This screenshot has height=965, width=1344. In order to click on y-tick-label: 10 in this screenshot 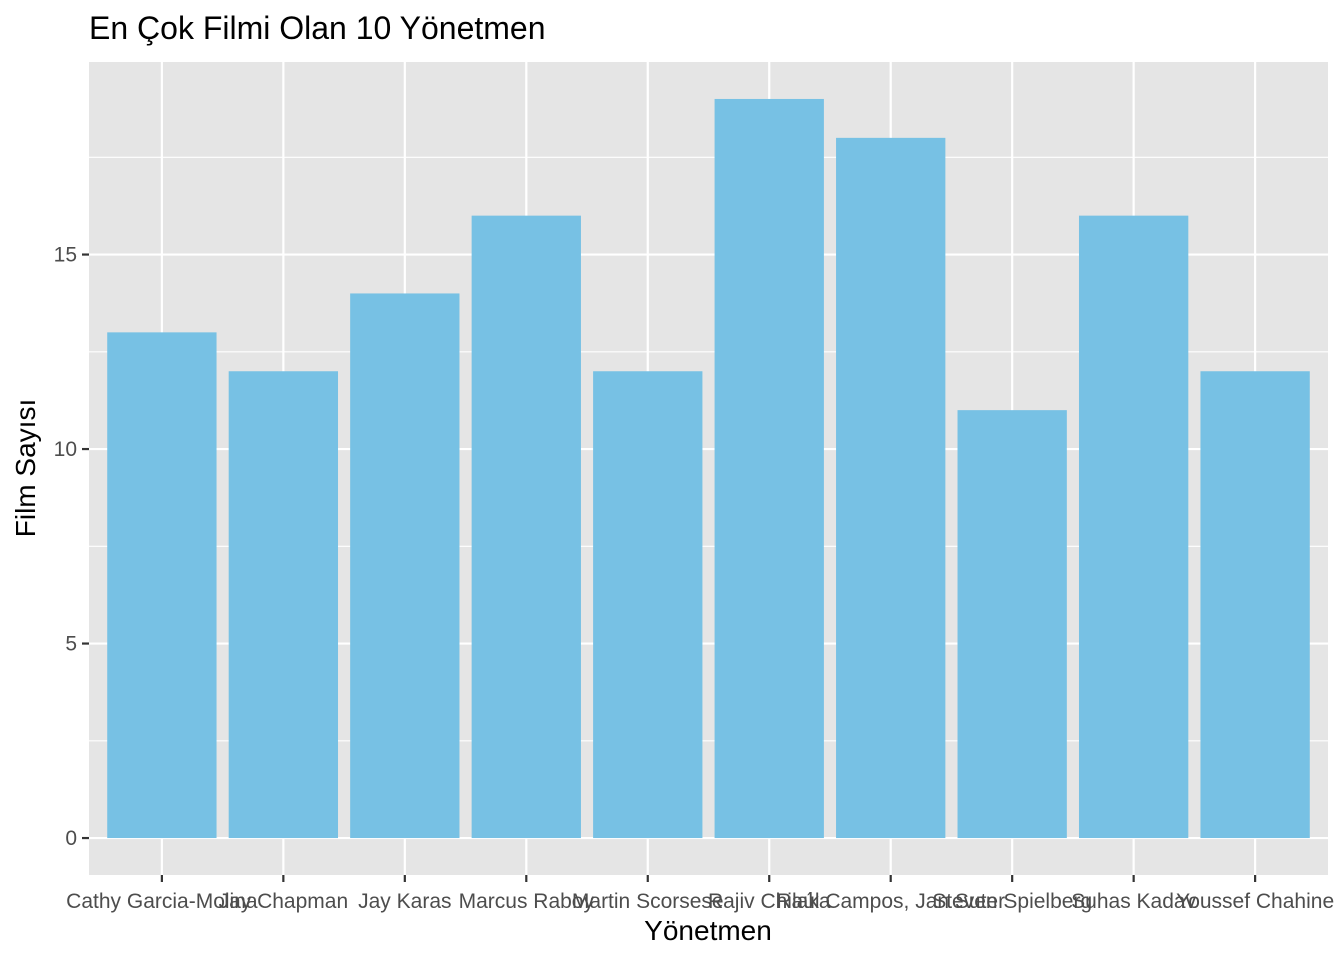, I will do `click(65, 449)`.